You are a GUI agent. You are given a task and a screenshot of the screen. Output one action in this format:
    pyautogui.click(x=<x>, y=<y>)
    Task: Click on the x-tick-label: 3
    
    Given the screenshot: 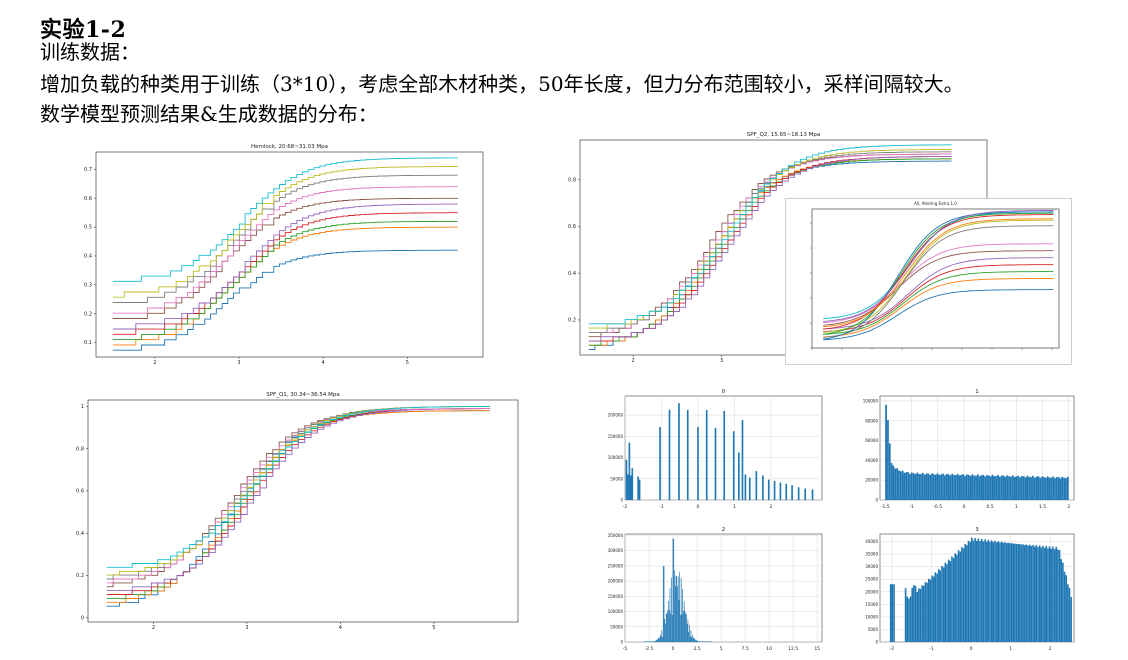 What is the action you would take?
    pyautogui.click(x=246, y=628)
    